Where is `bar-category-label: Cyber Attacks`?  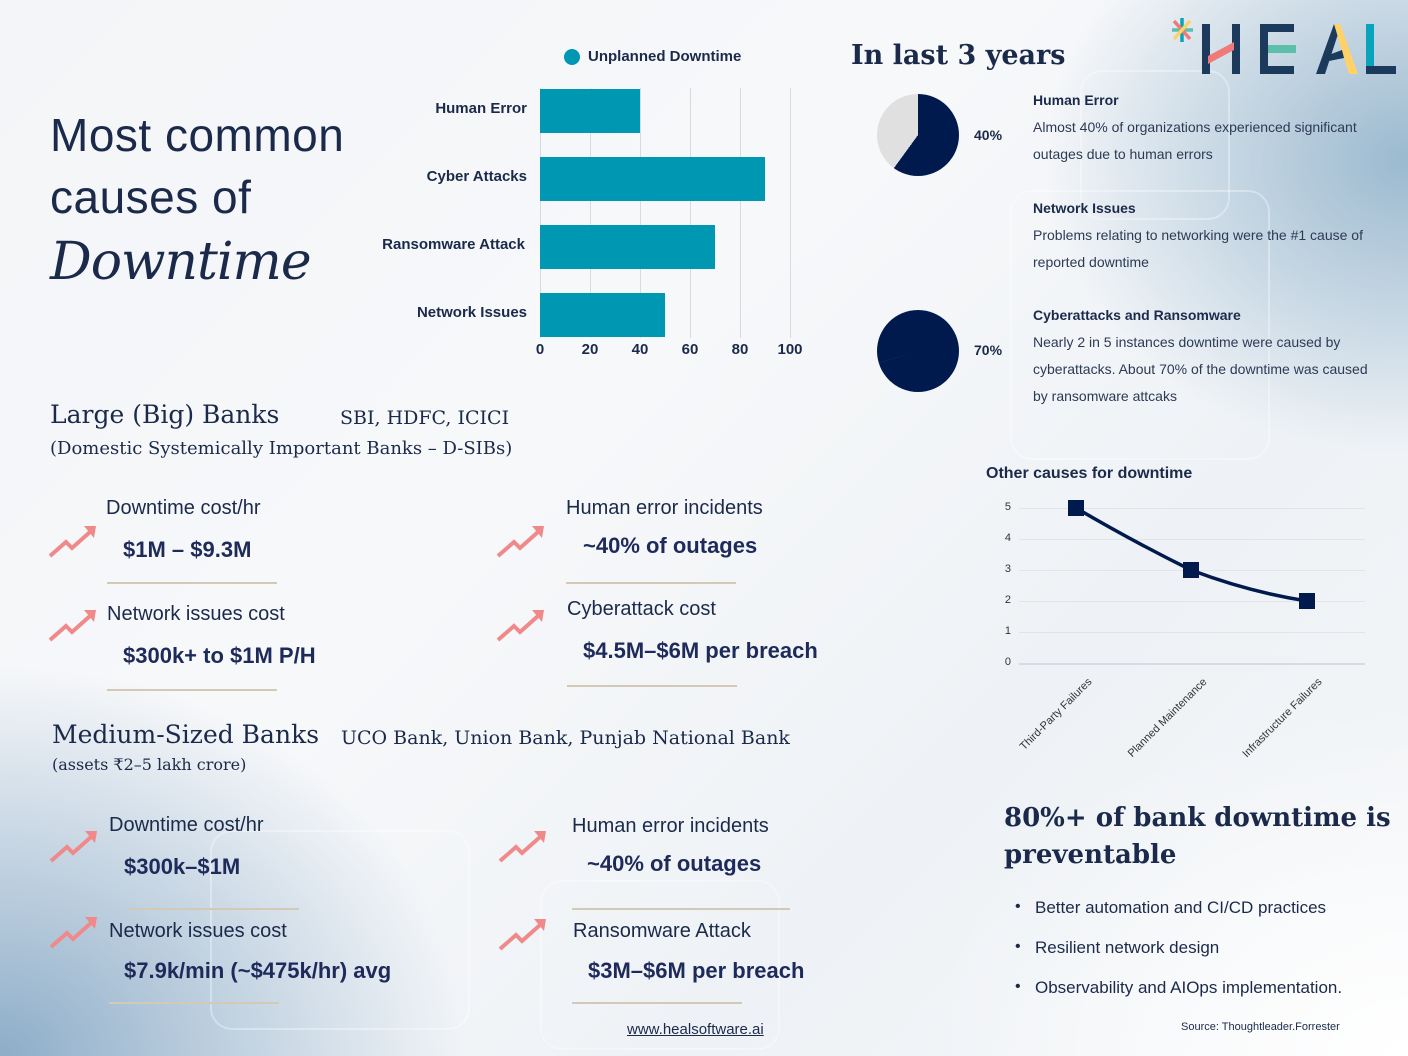
bar-category-label: Cyber Attacks is located at coordinates (476, 176).